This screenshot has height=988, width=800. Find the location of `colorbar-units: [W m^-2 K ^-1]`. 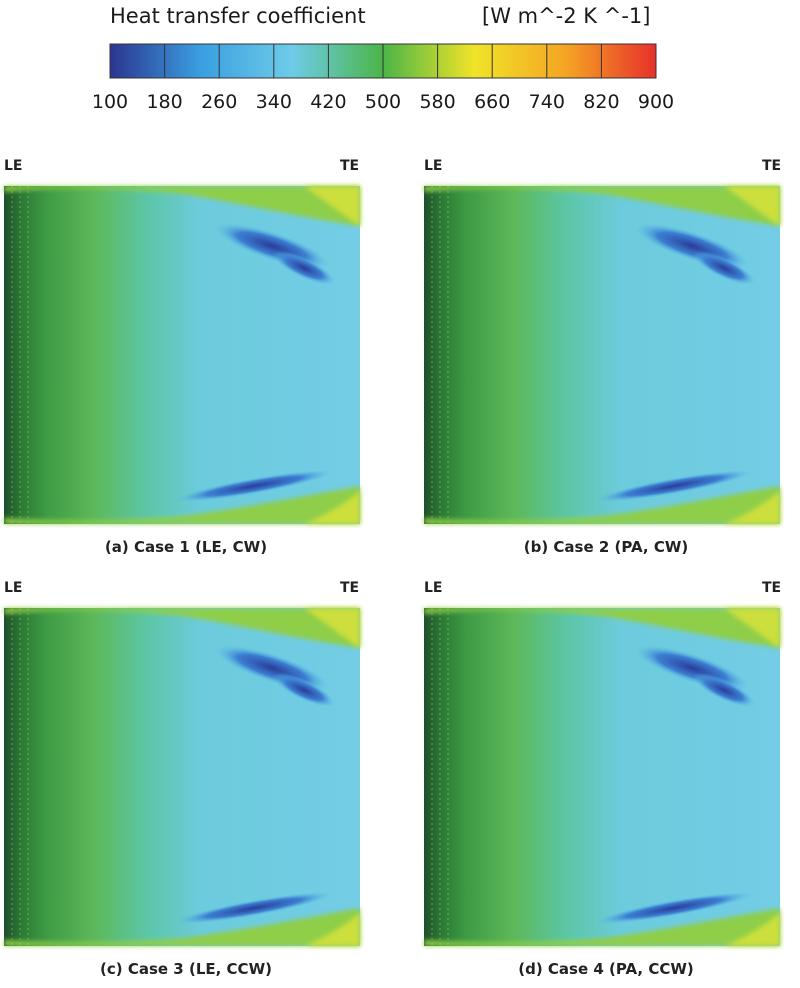

colorbar-units: [W m^-2 K ^-1] is located at coordinates (566, 16).